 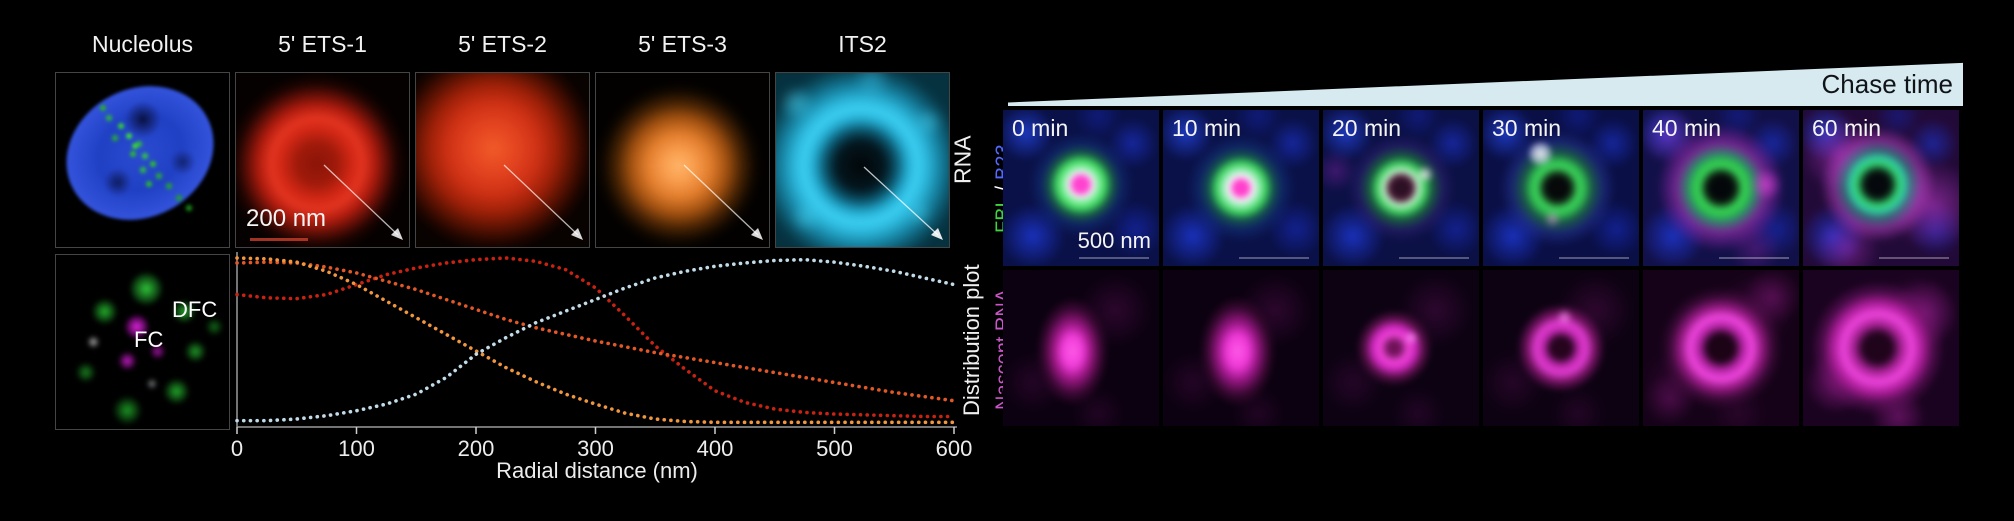 I want to click on dfc-fc-image: DFC FC, so click(x=142, y=342).